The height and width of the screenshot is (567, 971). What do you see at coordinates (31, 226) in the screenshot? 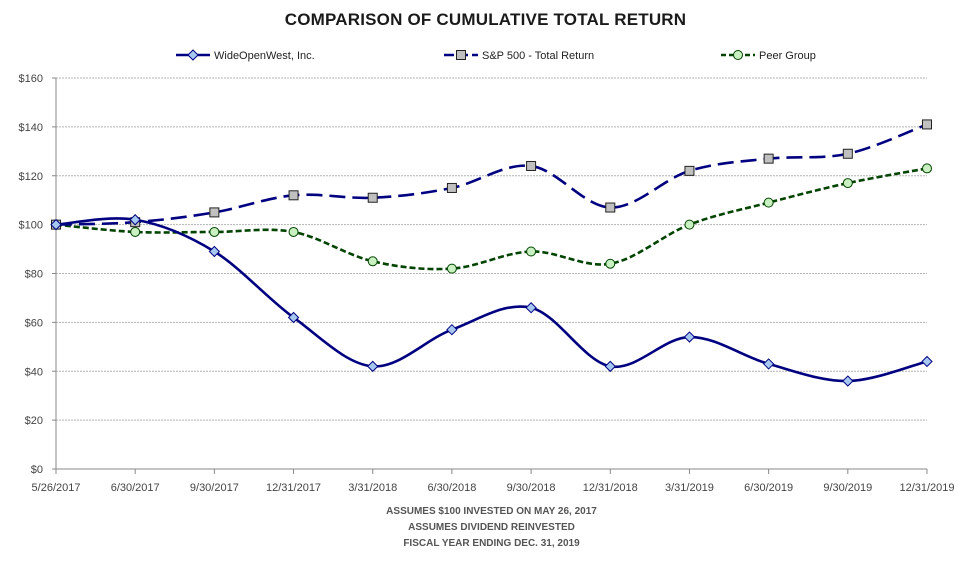
I see `y-tick-label: $100` at bounding box center [31, 226].